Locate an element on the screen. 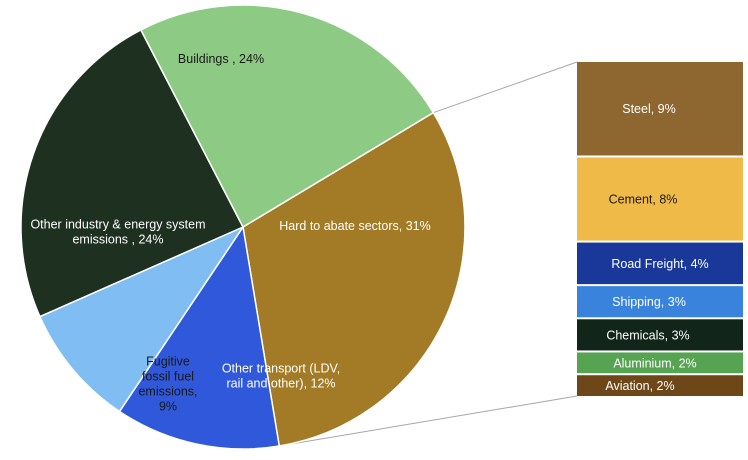  bar-segment-label: Aviation, 2% is located at coordinates (639, 386).